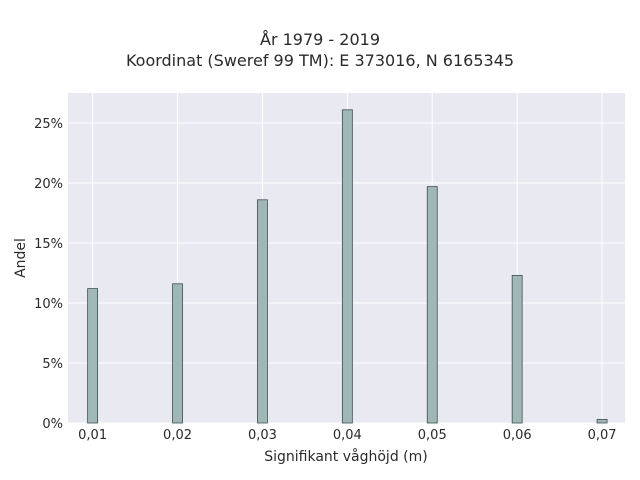  I want to click on x-tick-label: 0,02, so click(177, 435).